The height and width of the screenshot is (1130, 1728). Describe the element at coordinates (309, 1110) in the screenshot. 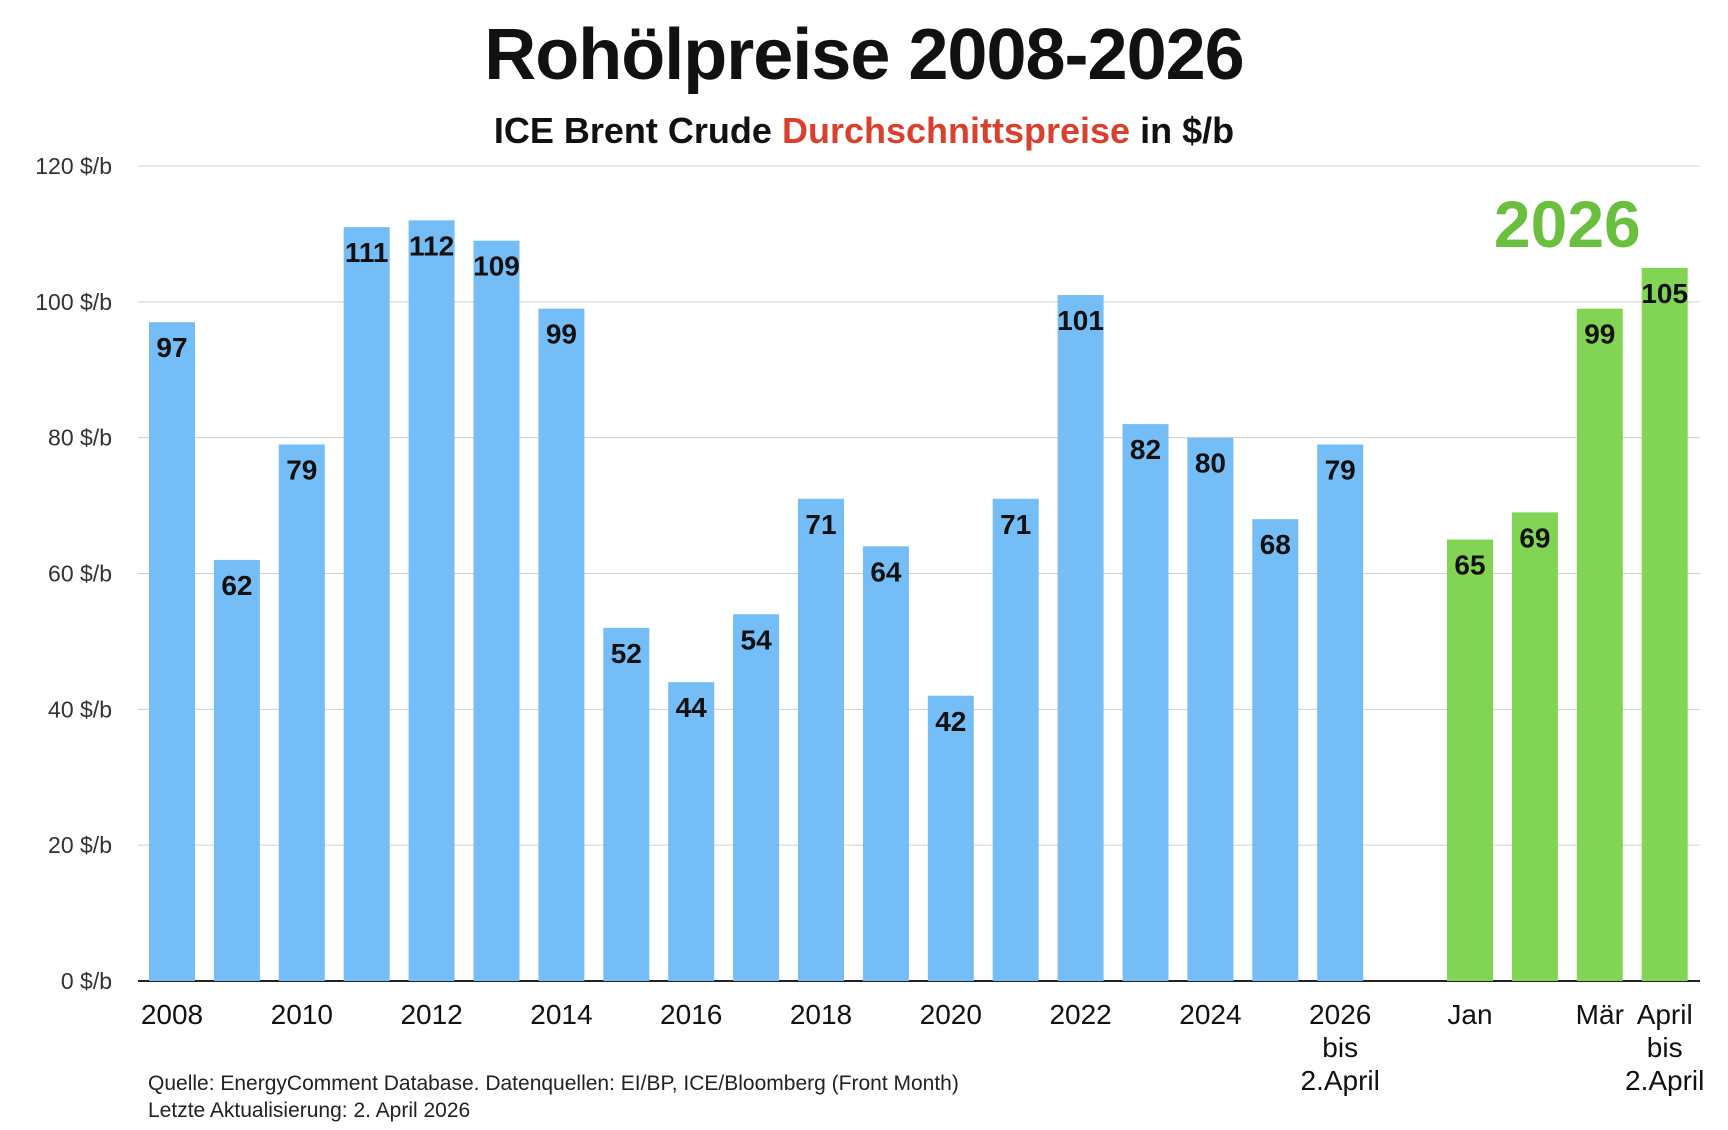

I see `update-line: Letzte Aktualisierung: 2. April 2026` at that location.